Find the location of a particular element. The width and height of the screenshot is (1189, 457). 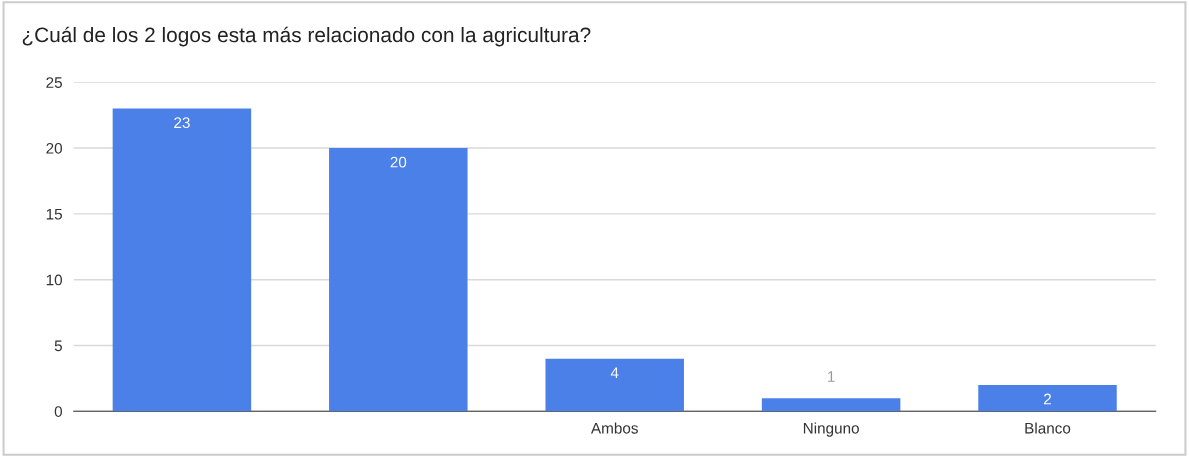

y-tick-label: 20 is located at coordinates (54, 148).